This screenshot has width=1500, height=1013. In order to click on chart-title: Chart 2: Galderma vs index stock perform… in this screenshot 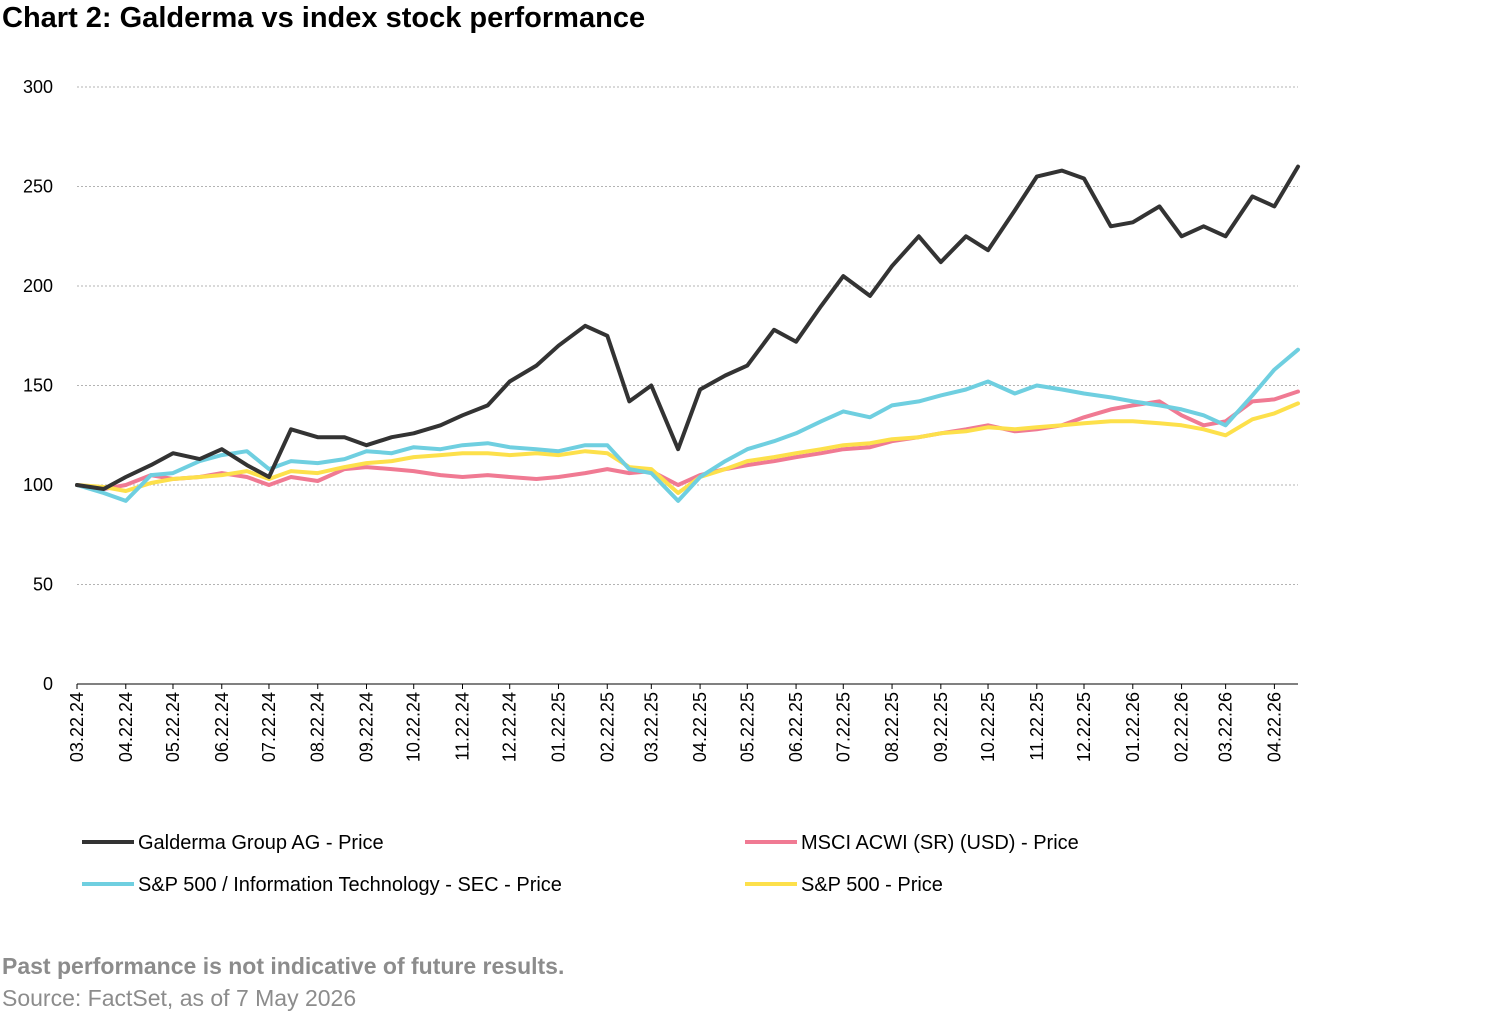, I will do `click(324, 18)`.